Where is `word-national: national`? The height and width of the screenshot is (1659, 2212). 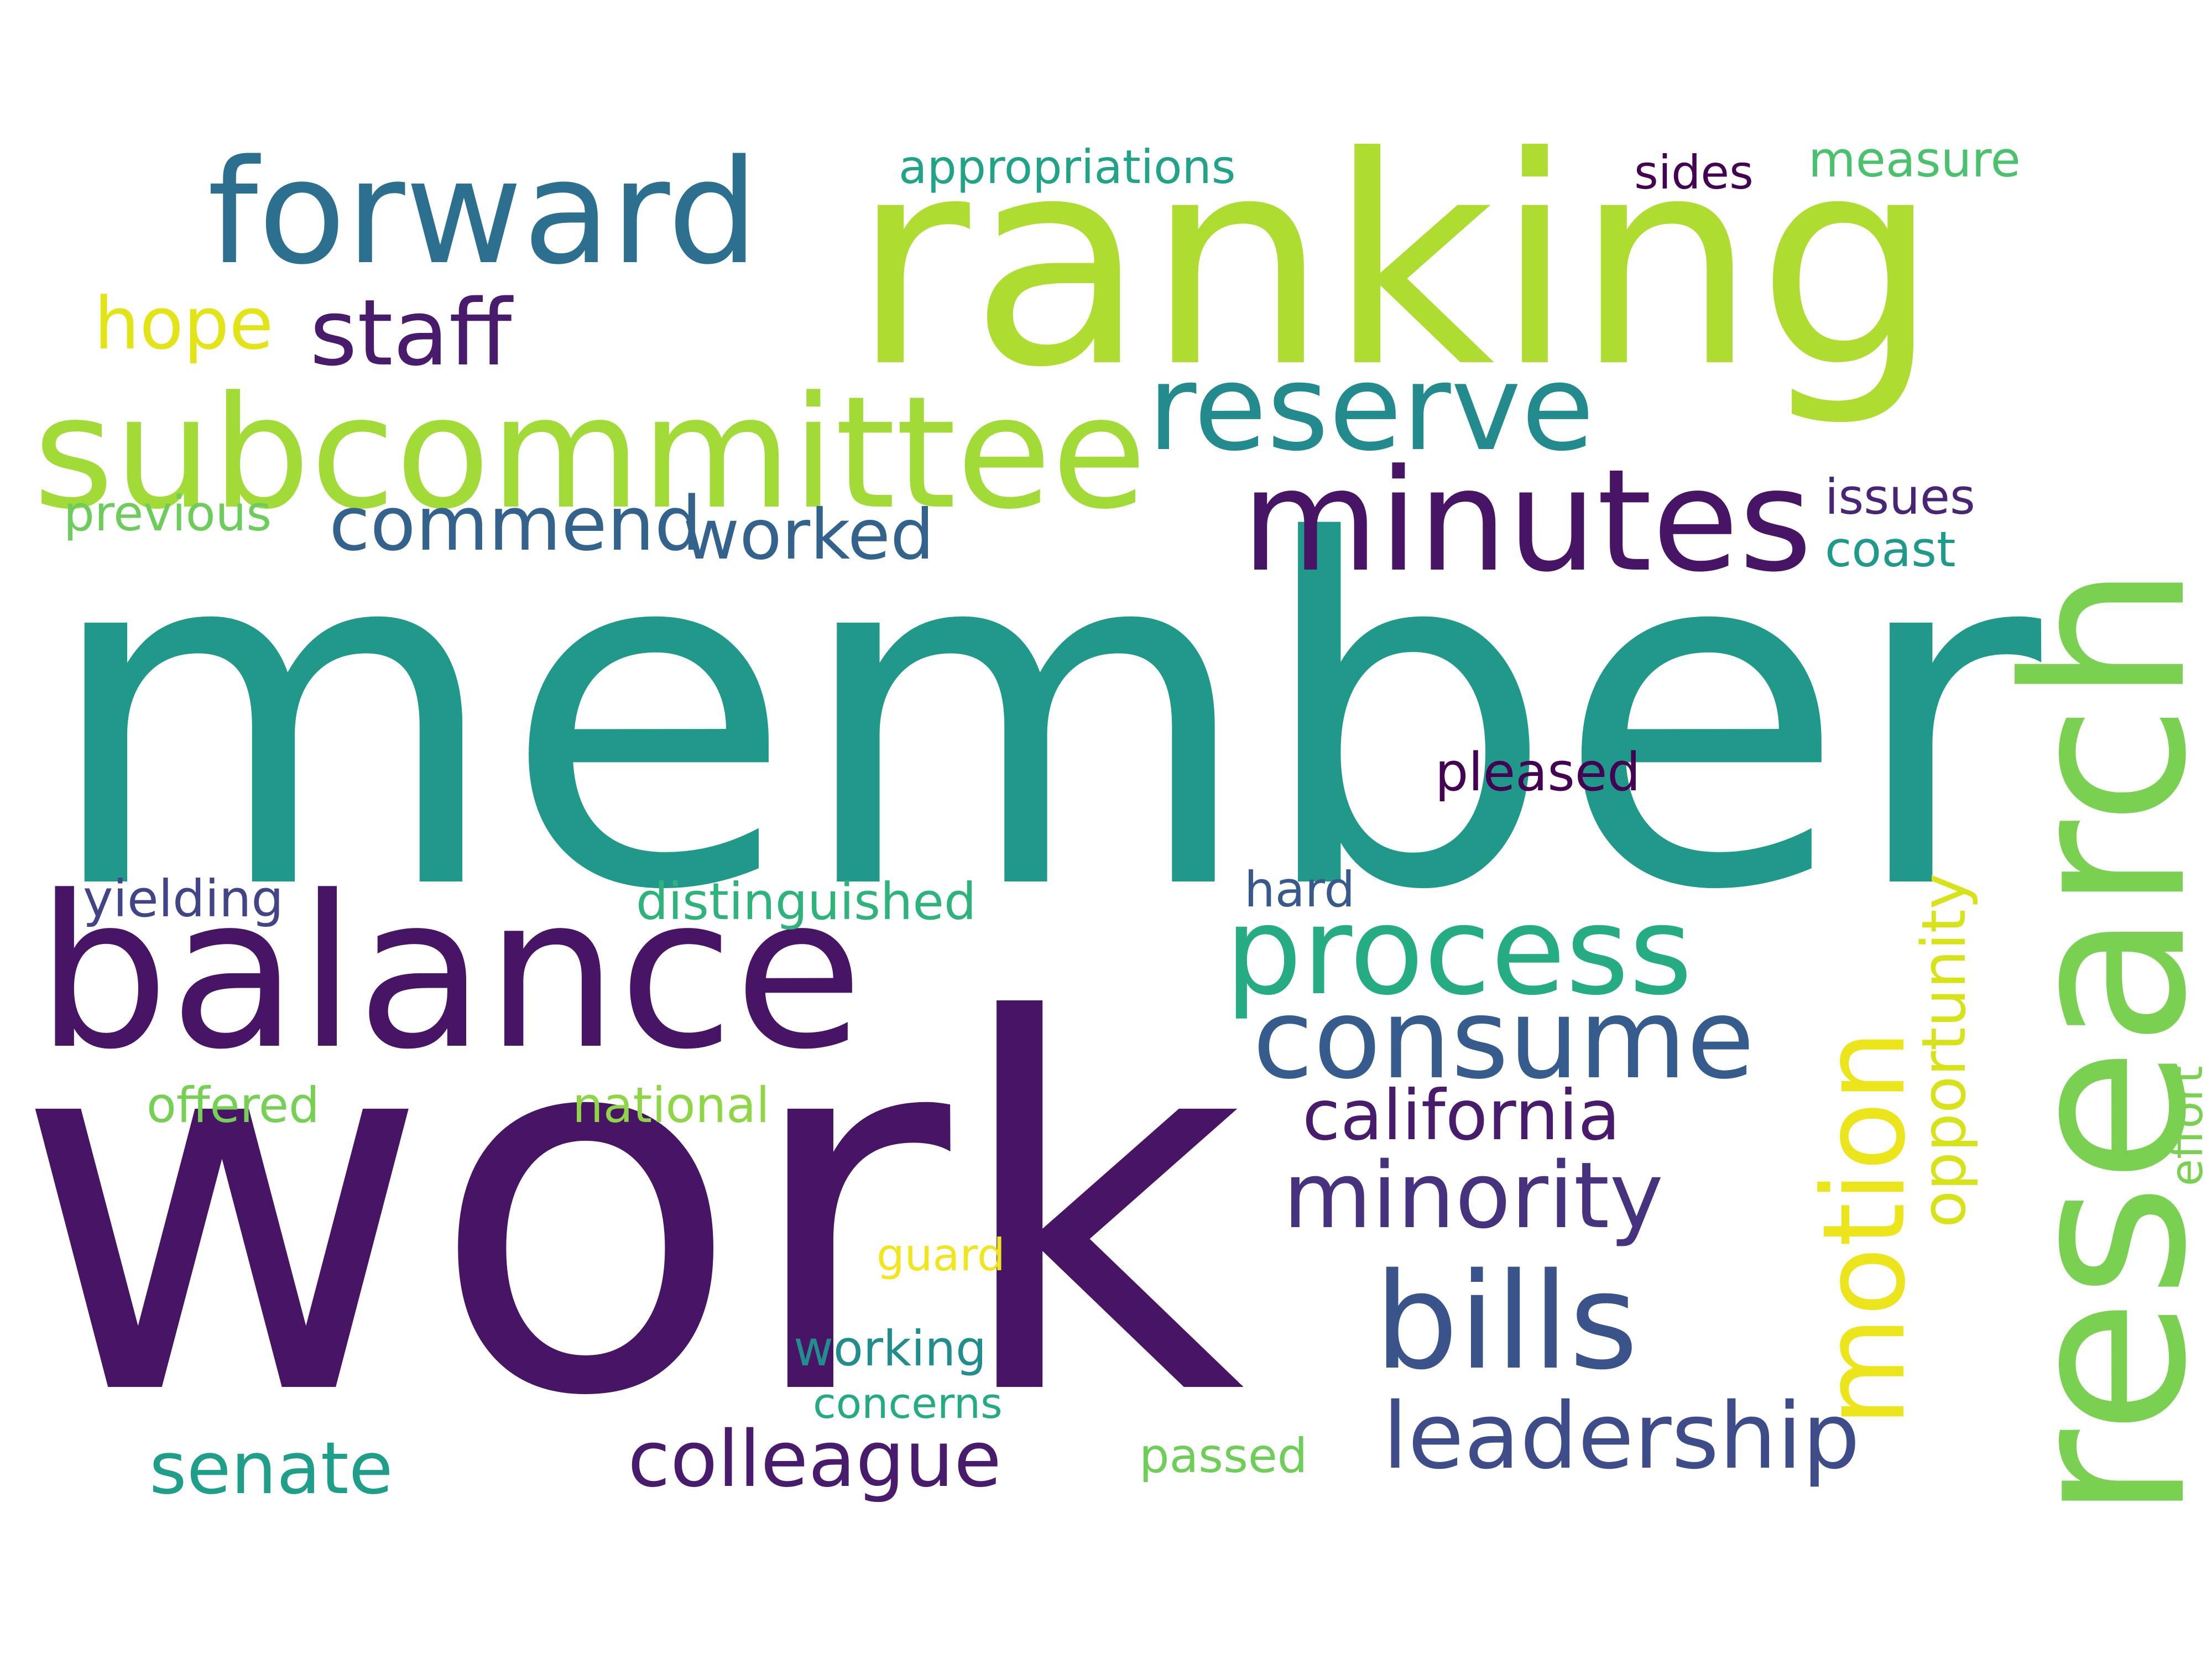
word-national: national is located at coordinates (671, 1106).